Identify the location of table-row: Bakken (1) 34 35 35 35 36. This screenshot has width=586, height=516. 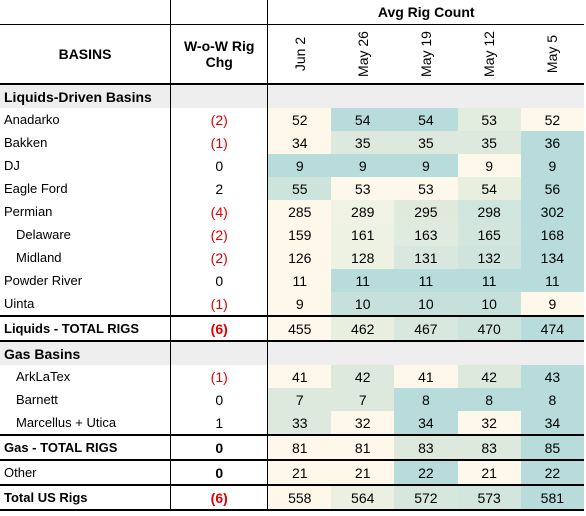
(292, 142).